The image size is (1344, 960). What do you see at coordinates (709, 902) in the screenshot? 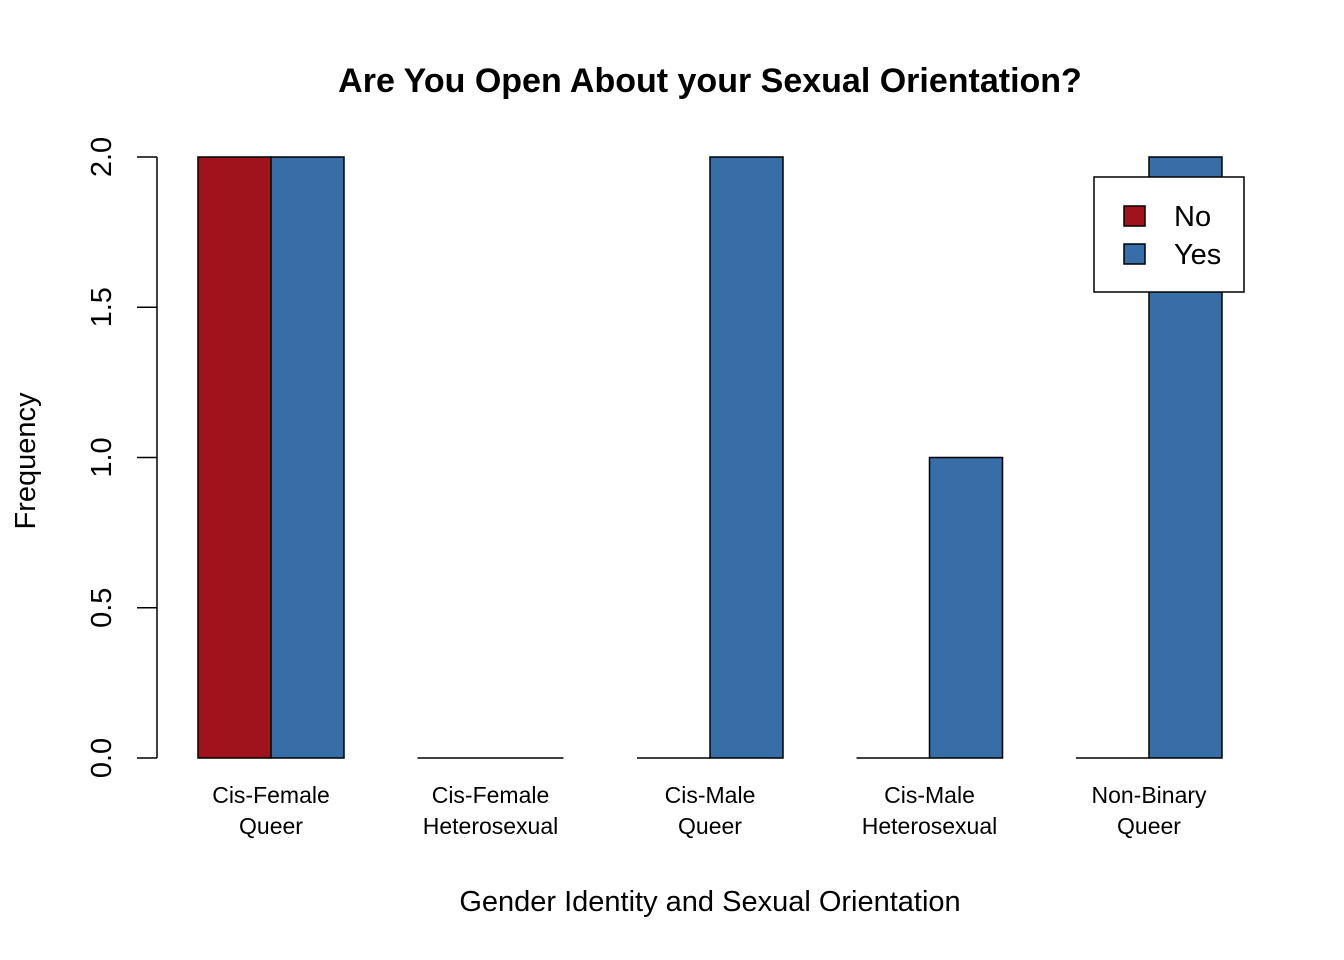
I see `x-axis-title: Gender Identity and Sexual Orientation` at bounding box center [709, 902].